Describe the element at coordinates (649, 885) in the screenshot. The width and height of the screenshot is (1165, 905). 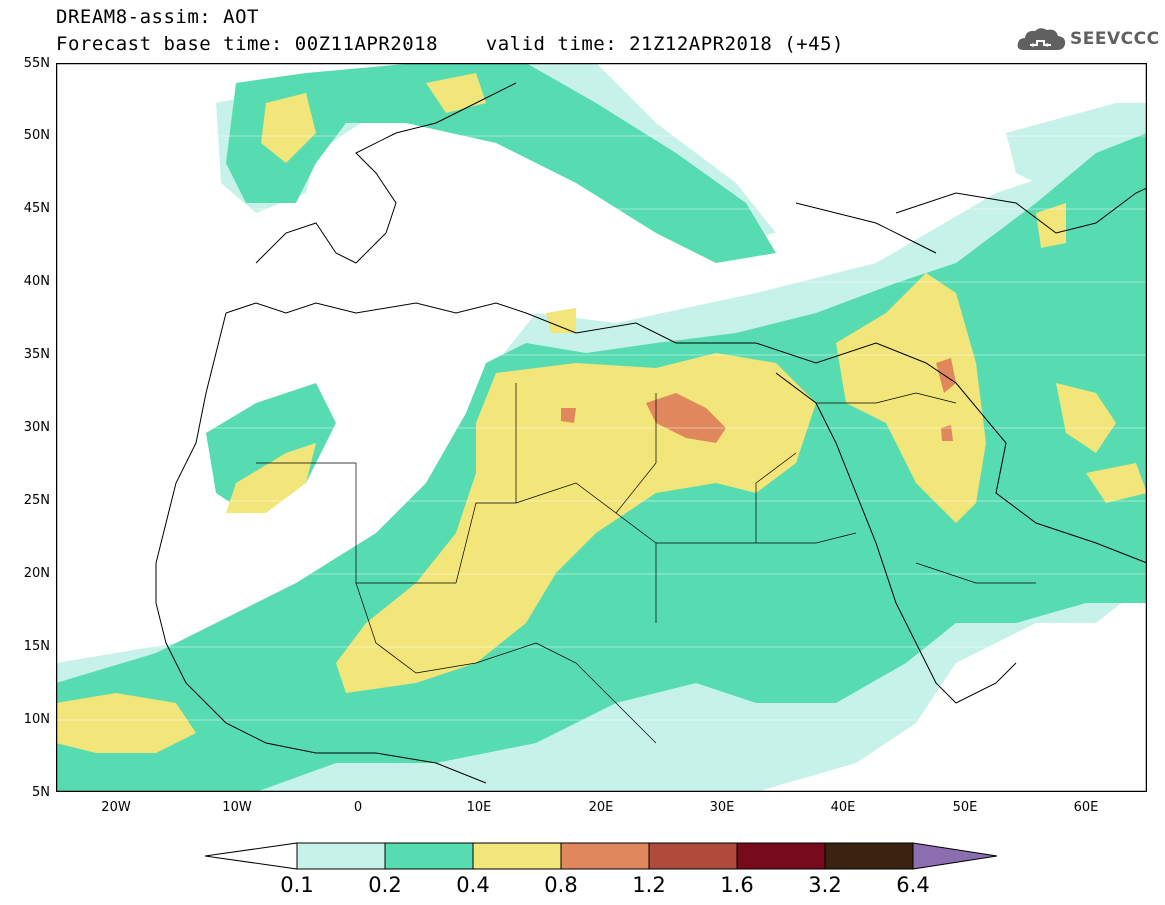
I see `colorbar-label: 1.2` at that location.